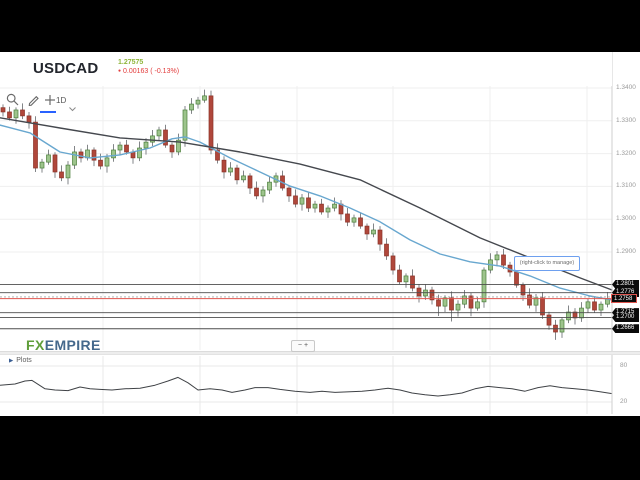 The height and width of the screenshot is (480, 640). What do you see at coordinates (306, 386) in the screenshot?
I see `oscillator-line` at bounding box center [306, 386].